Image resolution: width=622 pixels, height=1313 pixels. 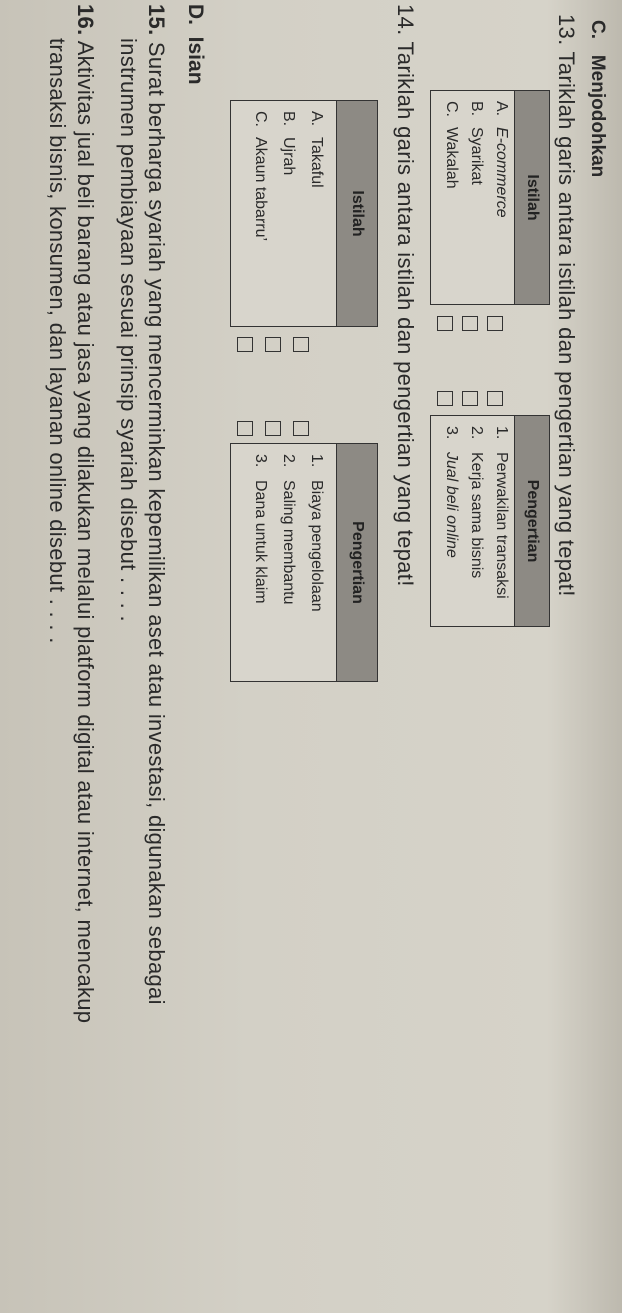 I want to click on table-row: B. Syarikat, so click(x=476, y=197).